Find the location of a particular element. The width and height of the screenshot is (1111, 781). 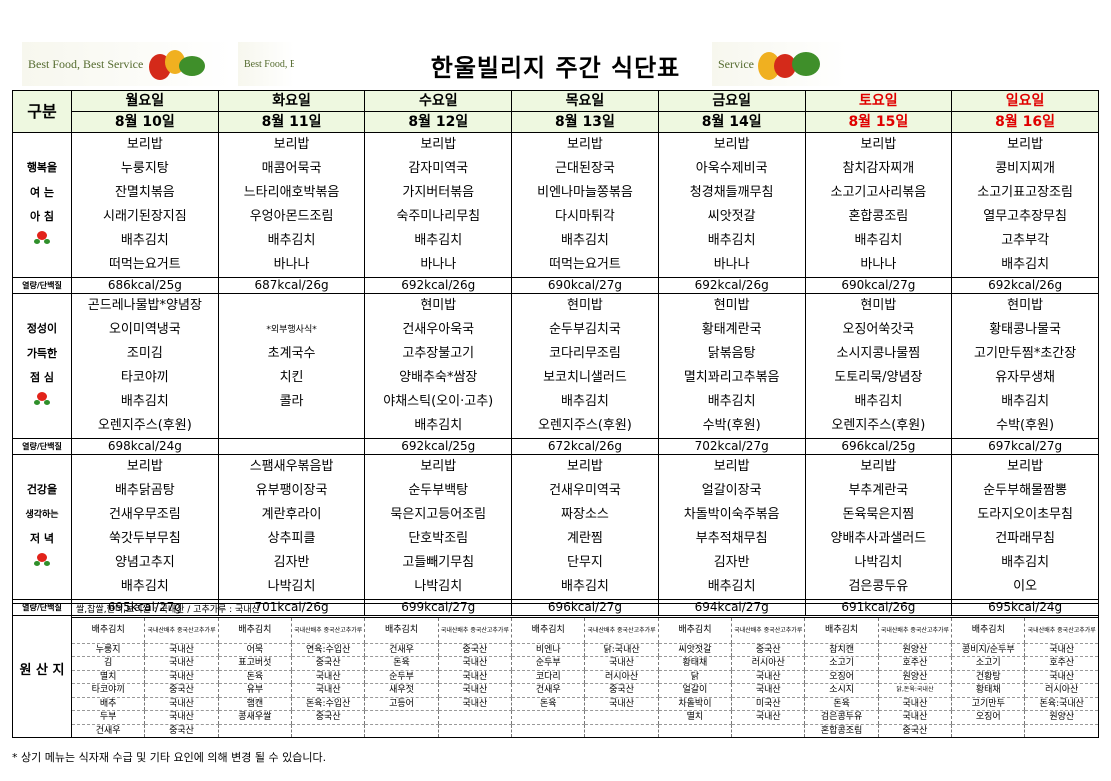

day-sat: 토요일 is located at coordinates (878, 101).